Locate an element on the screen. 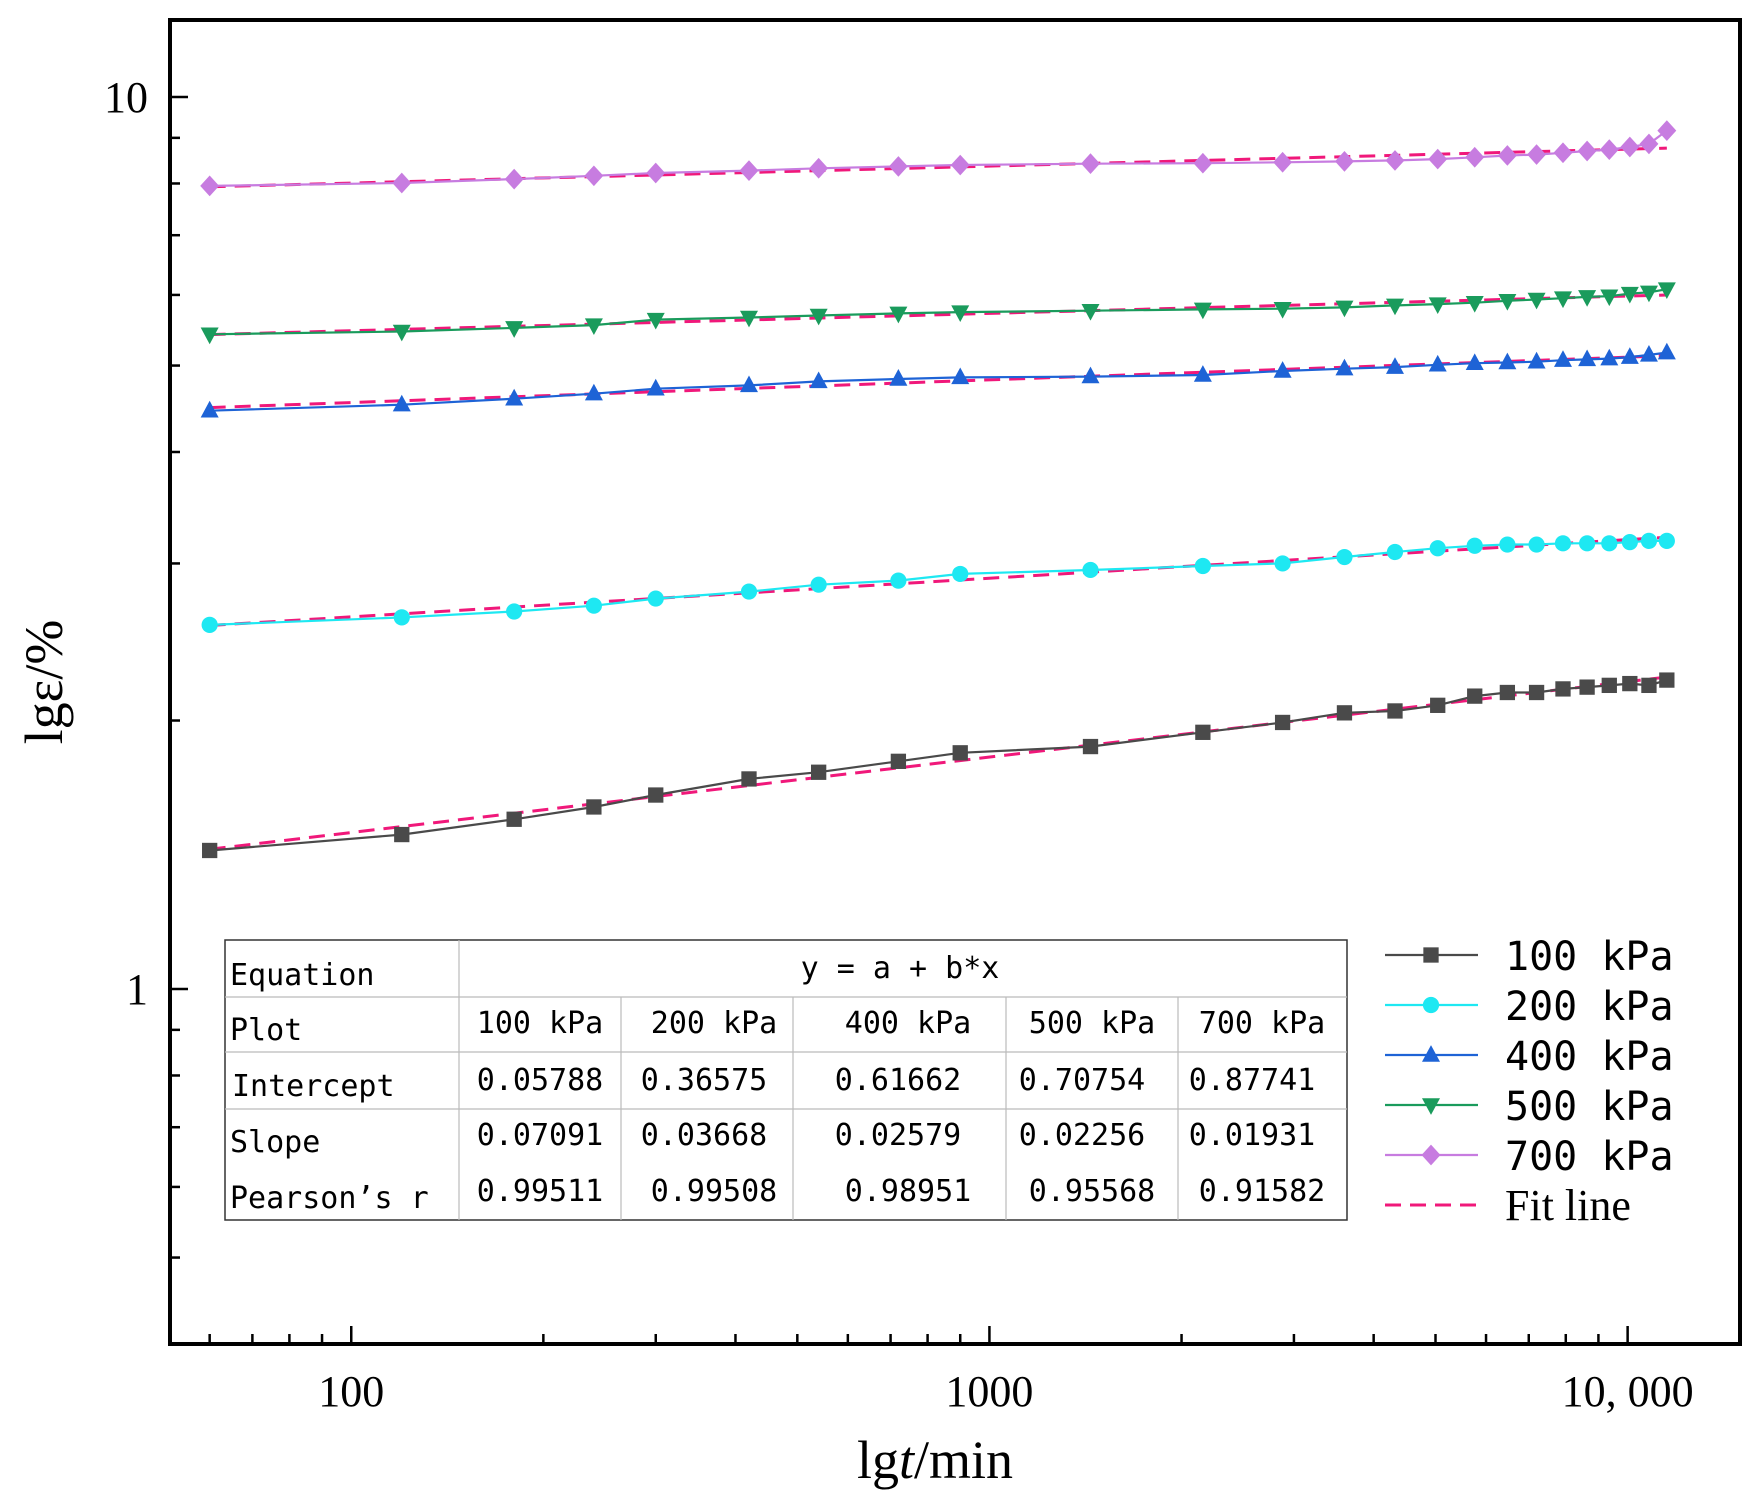 The height and width of the screenshot is (1511, 1757). table-row-label: Pearson’s r is located at coordinates (329, 1198).